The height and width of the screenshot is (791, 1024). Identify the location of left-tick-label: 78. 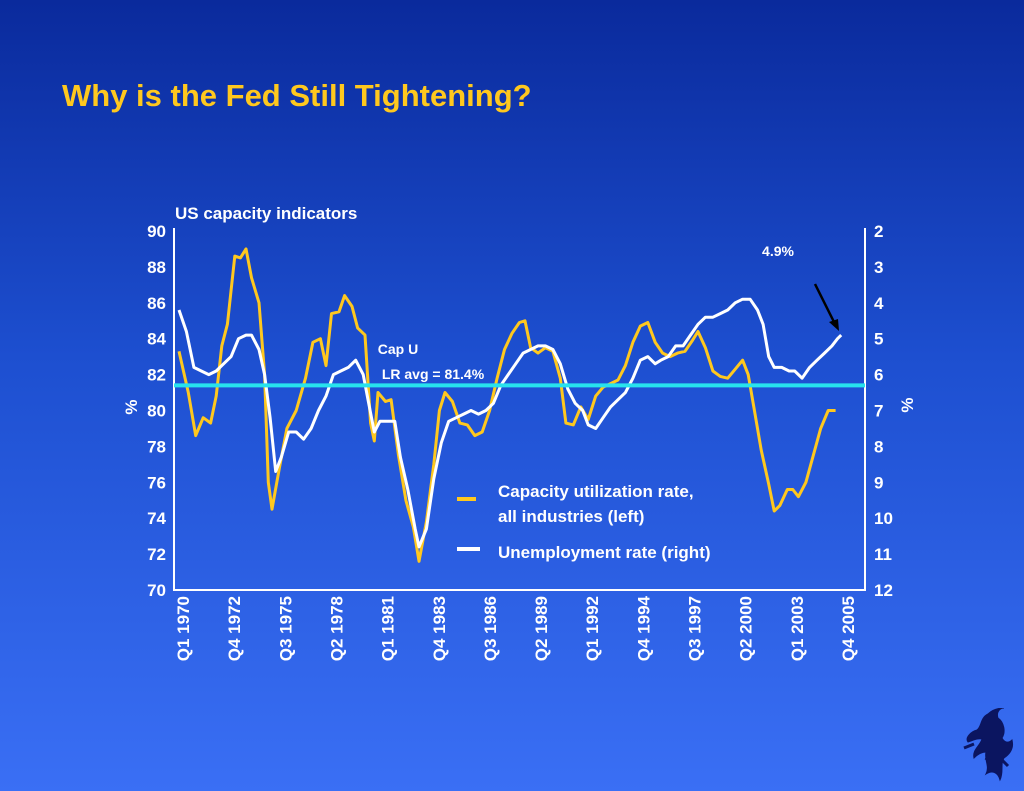
(156, 446).